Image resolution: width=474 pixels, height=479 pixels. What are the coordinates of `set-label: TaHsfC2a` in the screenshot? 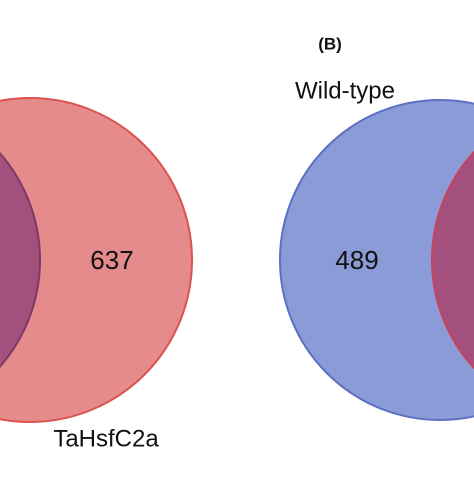 It's located at (106, 438).